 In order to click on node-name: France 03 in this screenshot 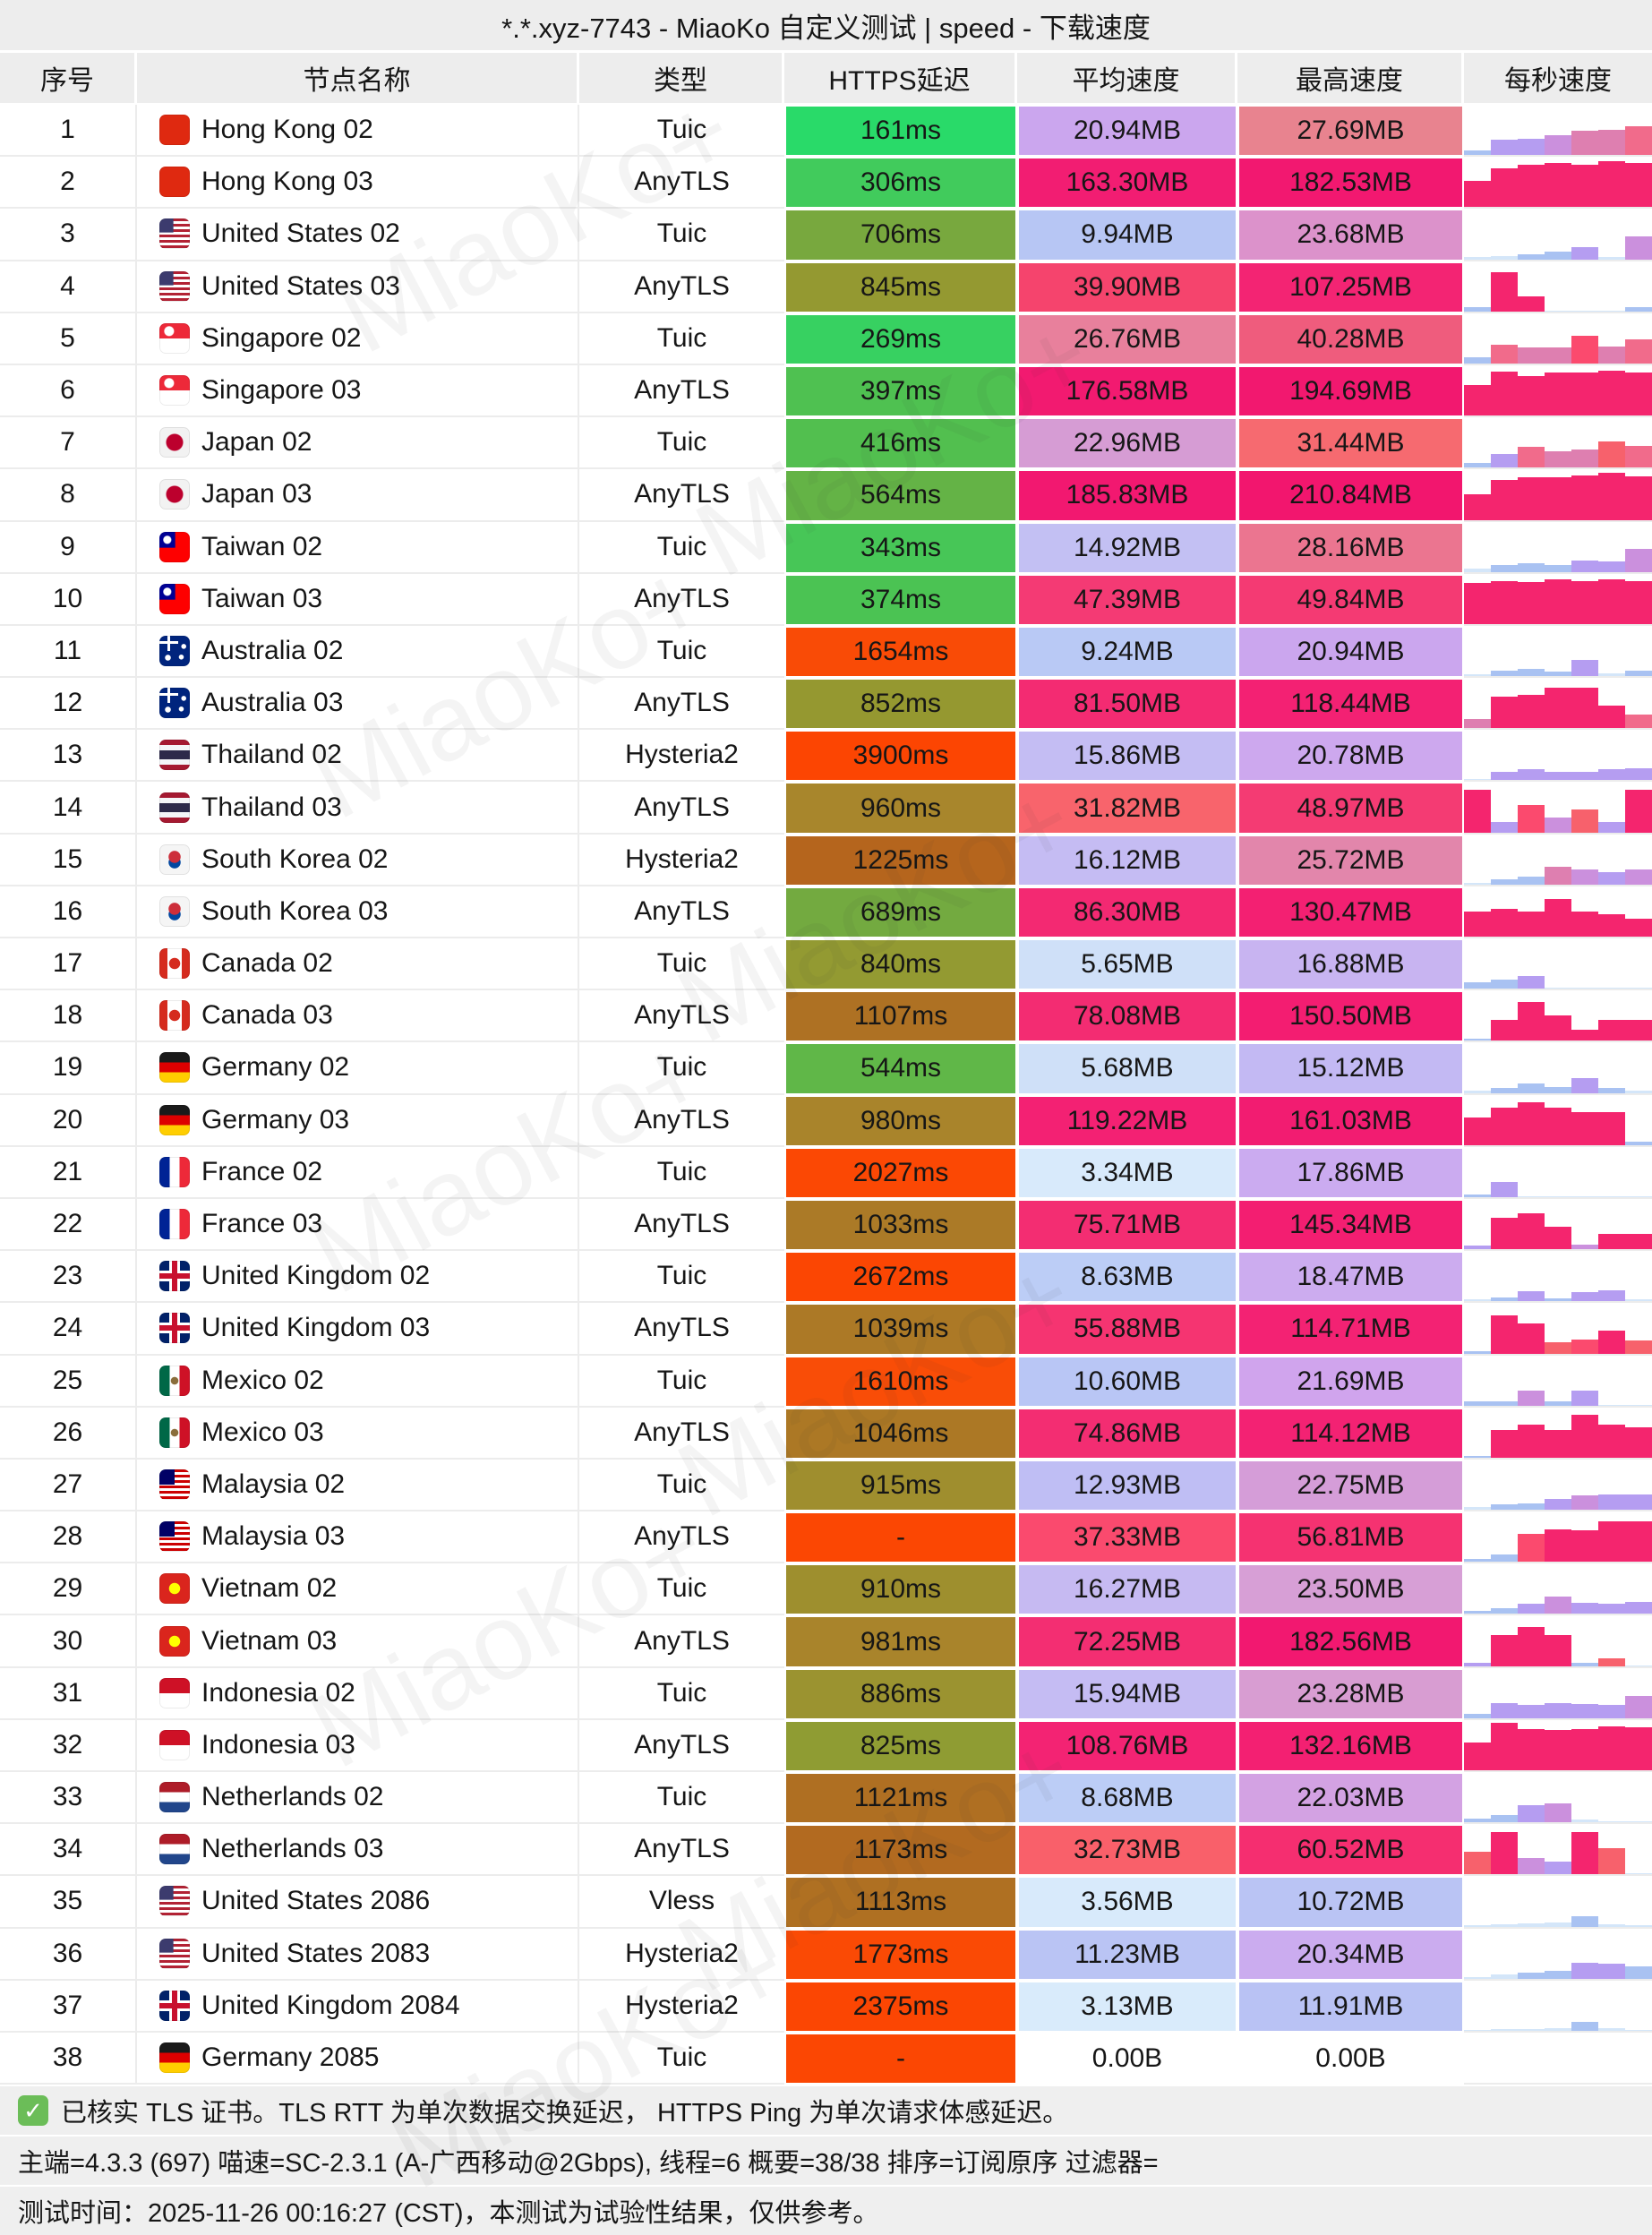, I will do `click(262, 1224)`.